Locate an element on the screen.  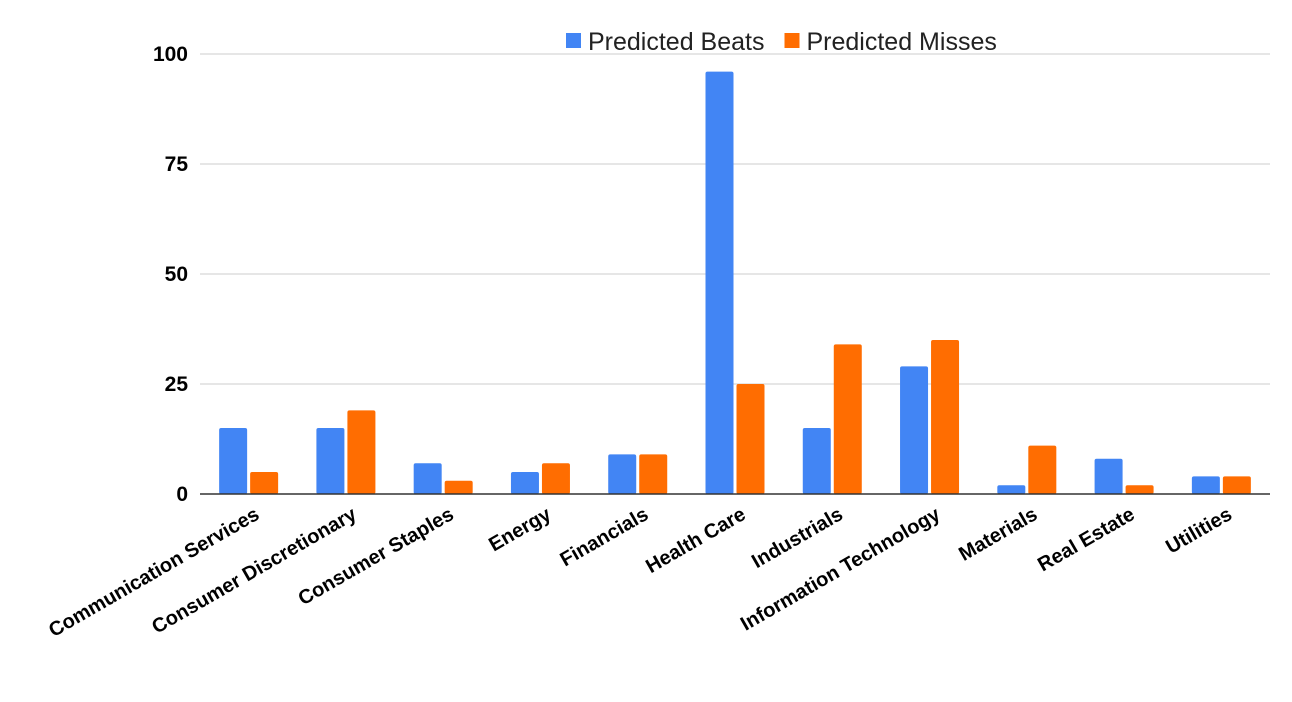
x-category-label: Real Estate is located at coordinates (1086, 539).